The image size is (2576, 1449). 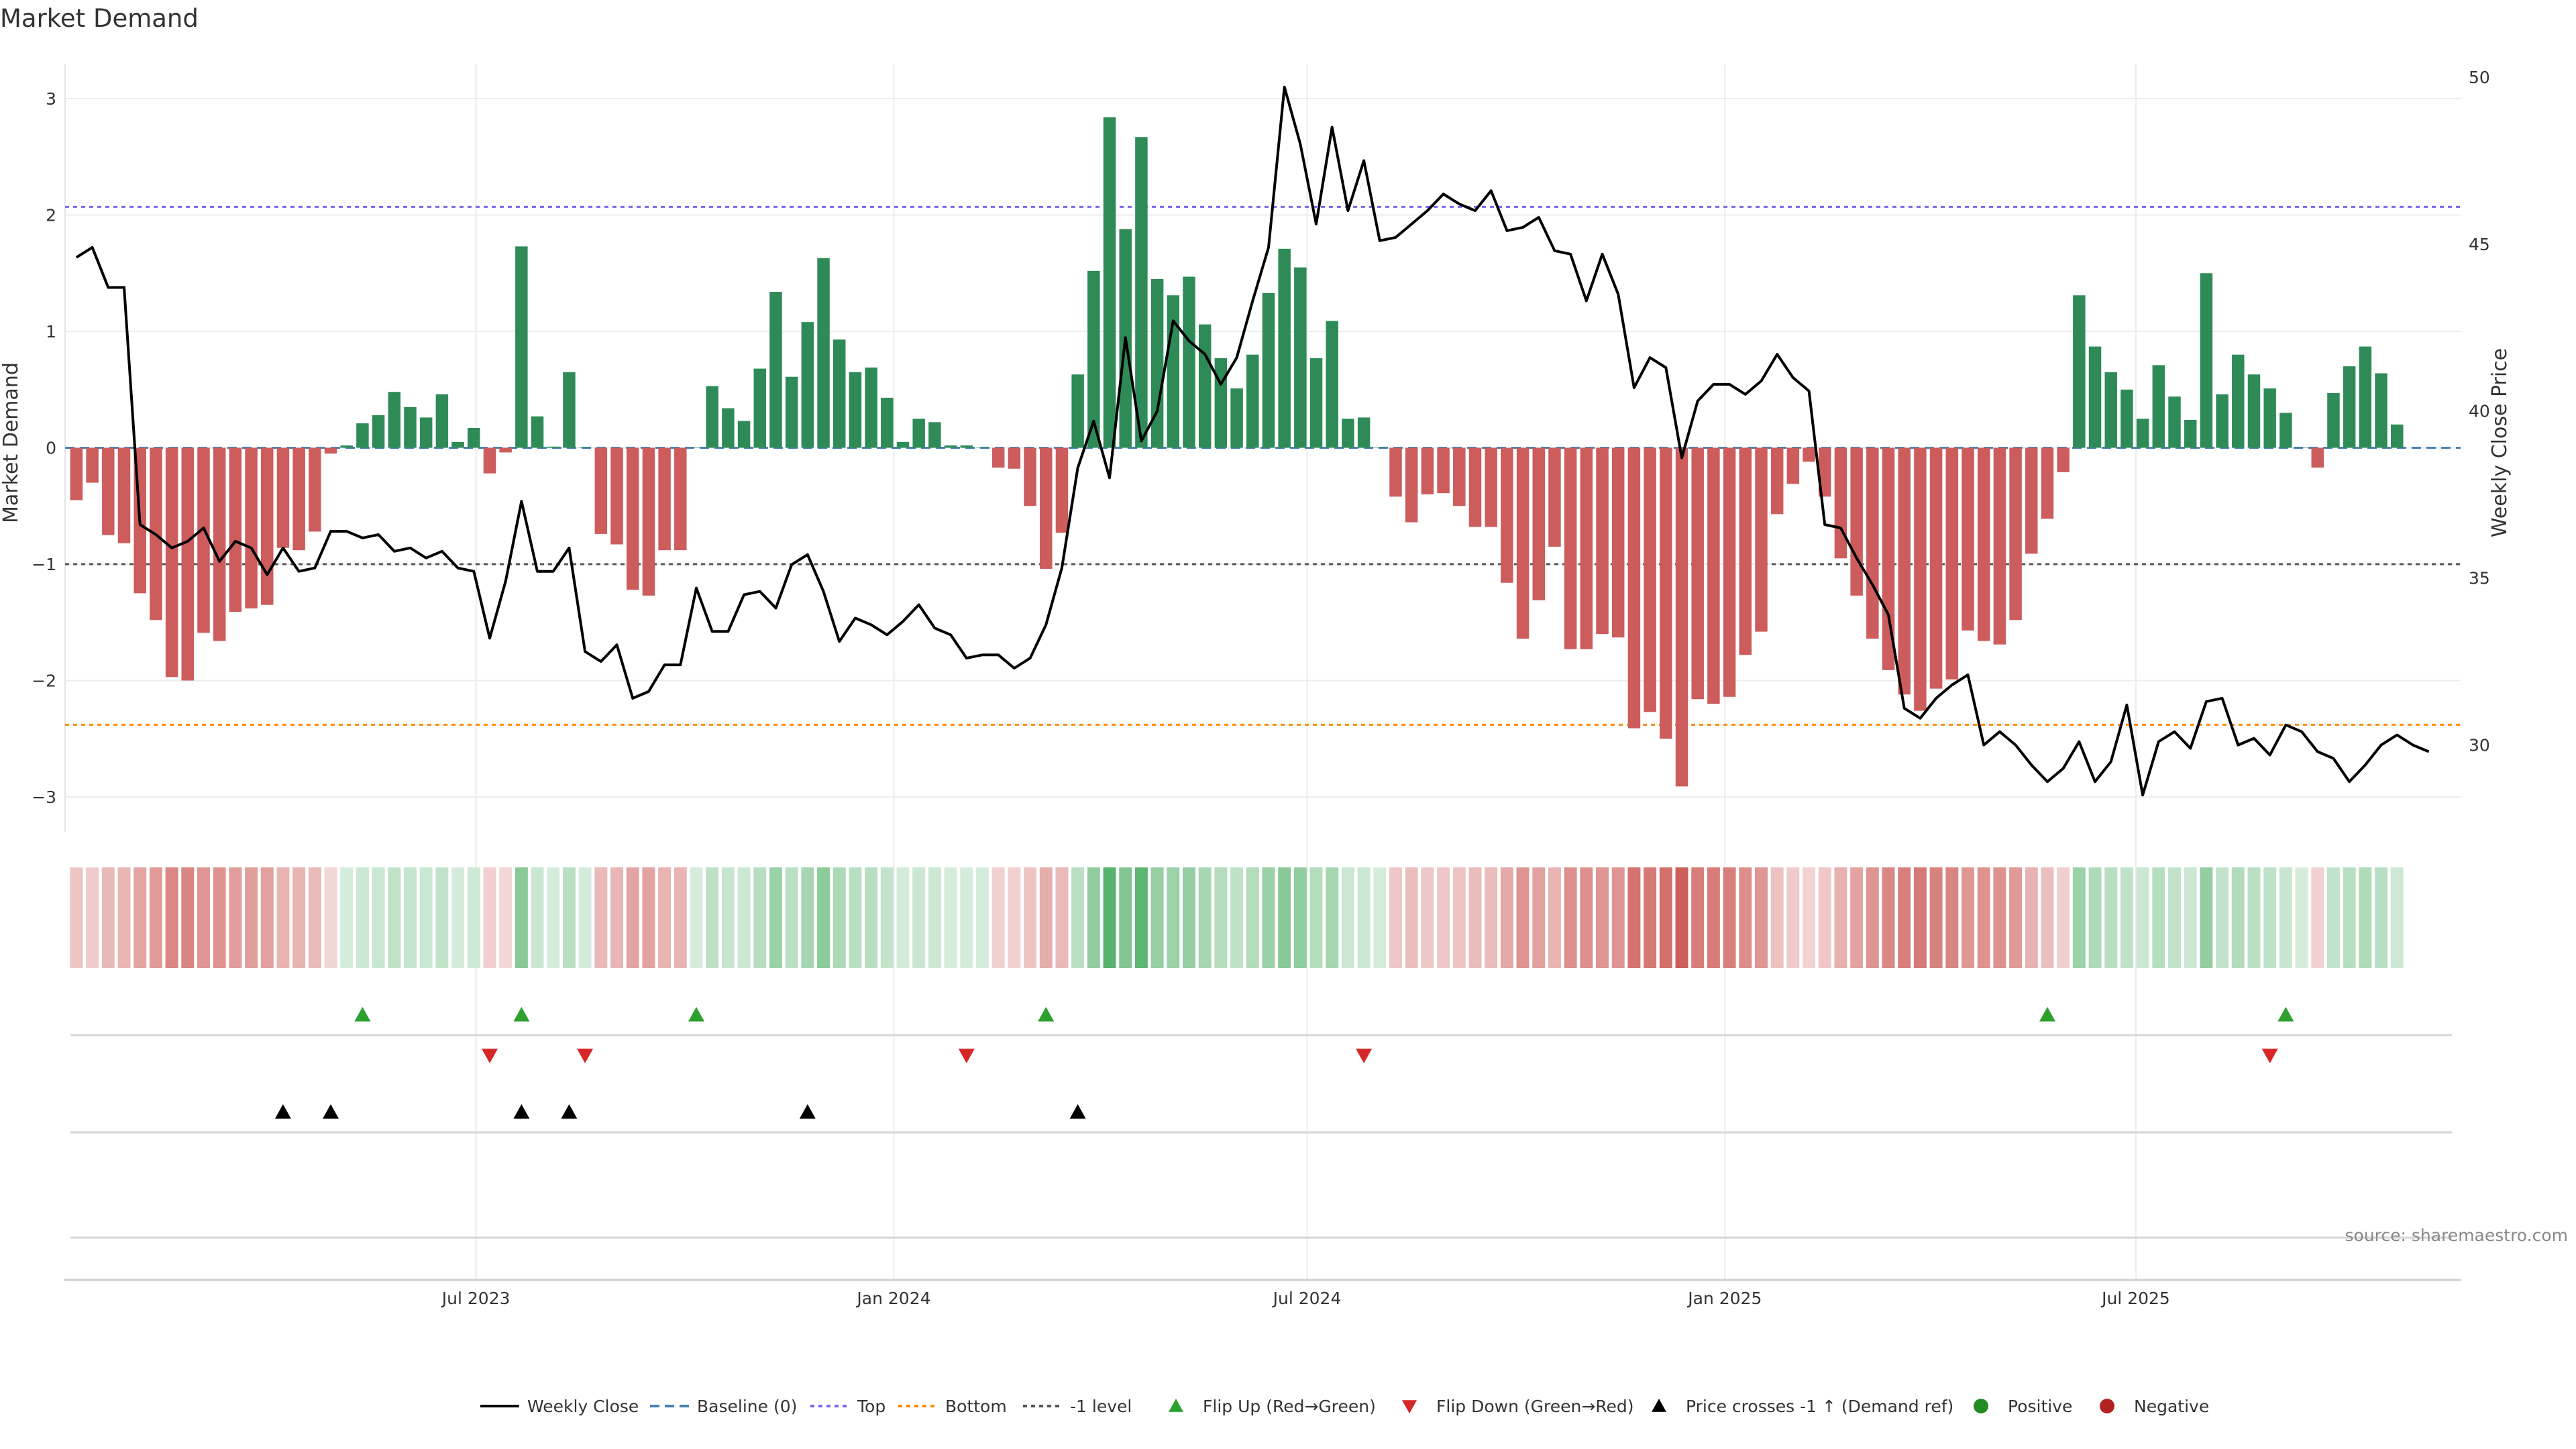 What do you see at coordinates (2479, 578) in the screenshot?
I see `y2-tick-label: 35` at bounding box center [2479, 578].